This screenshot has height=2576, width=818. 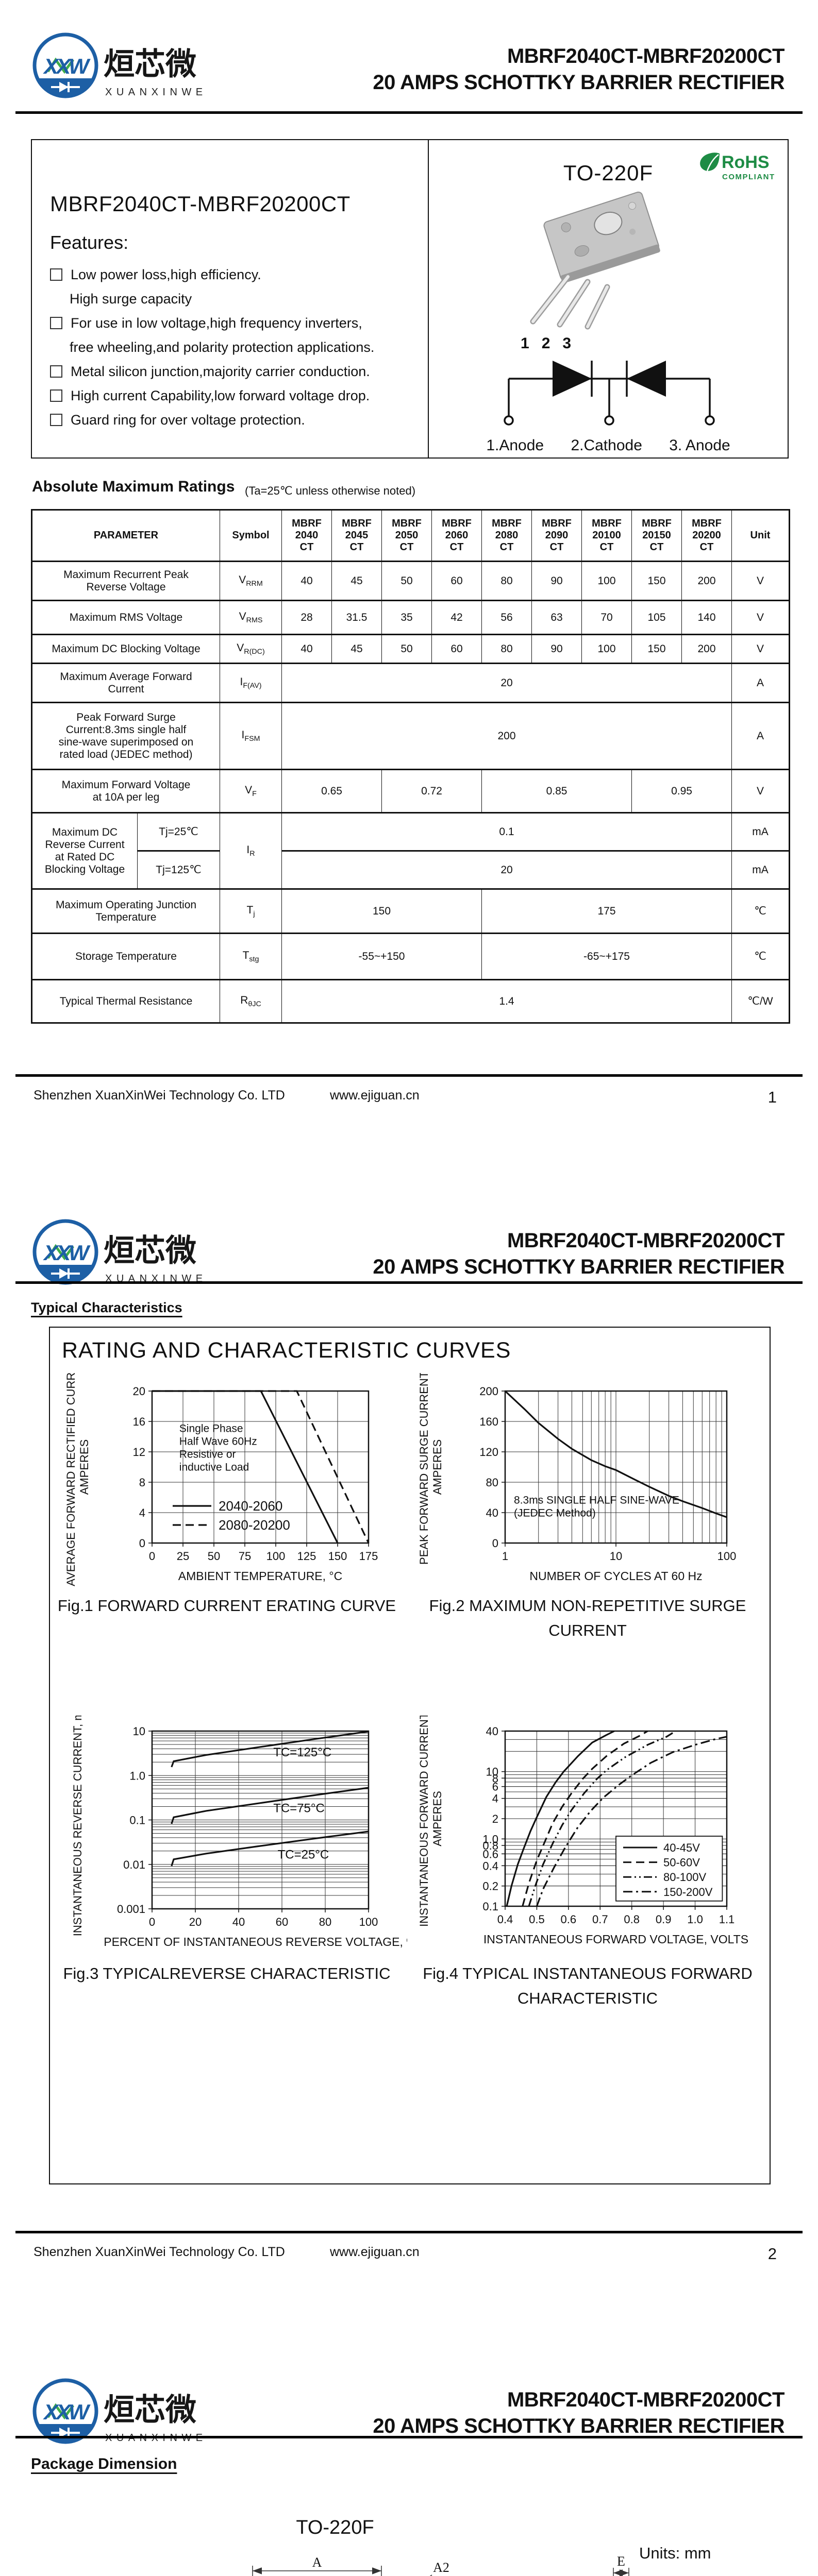 I want to click on x-tick-label: 0.9, so click(x=664, y=1919).